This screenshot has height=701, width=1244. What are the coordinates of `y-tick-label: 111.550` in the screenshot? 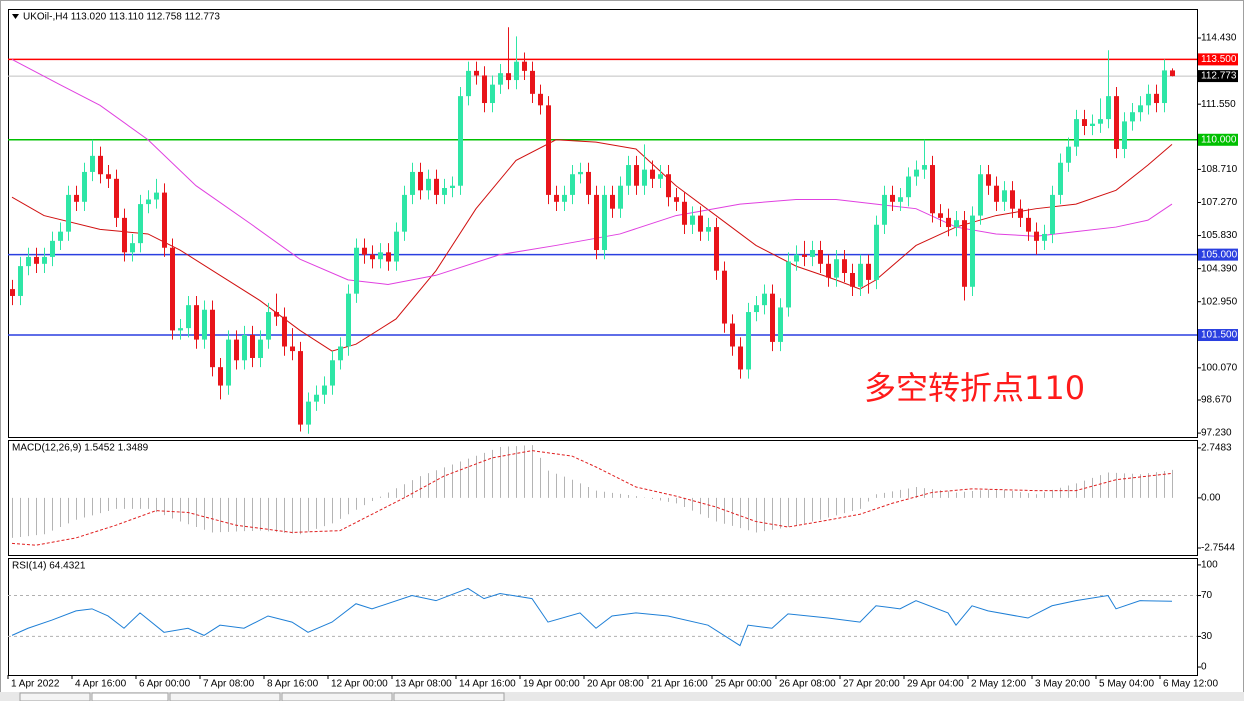 It's located at (1218, 104).